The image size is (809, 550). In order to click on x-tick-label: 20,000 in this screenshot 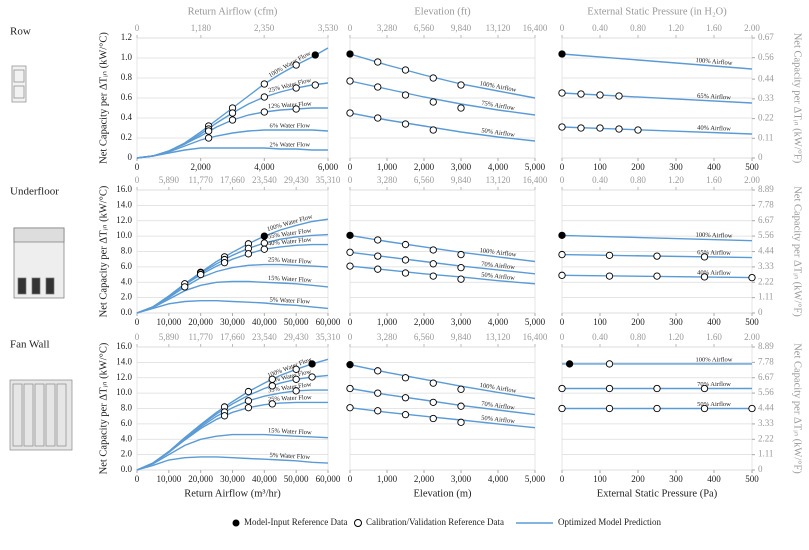, I will do `click(200, 479)`.